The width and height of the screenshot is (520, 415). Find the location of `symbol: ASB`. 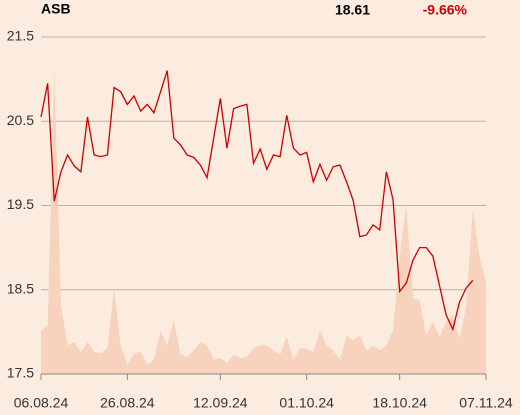

symbol: ASB is located at coordinates (56, 9).